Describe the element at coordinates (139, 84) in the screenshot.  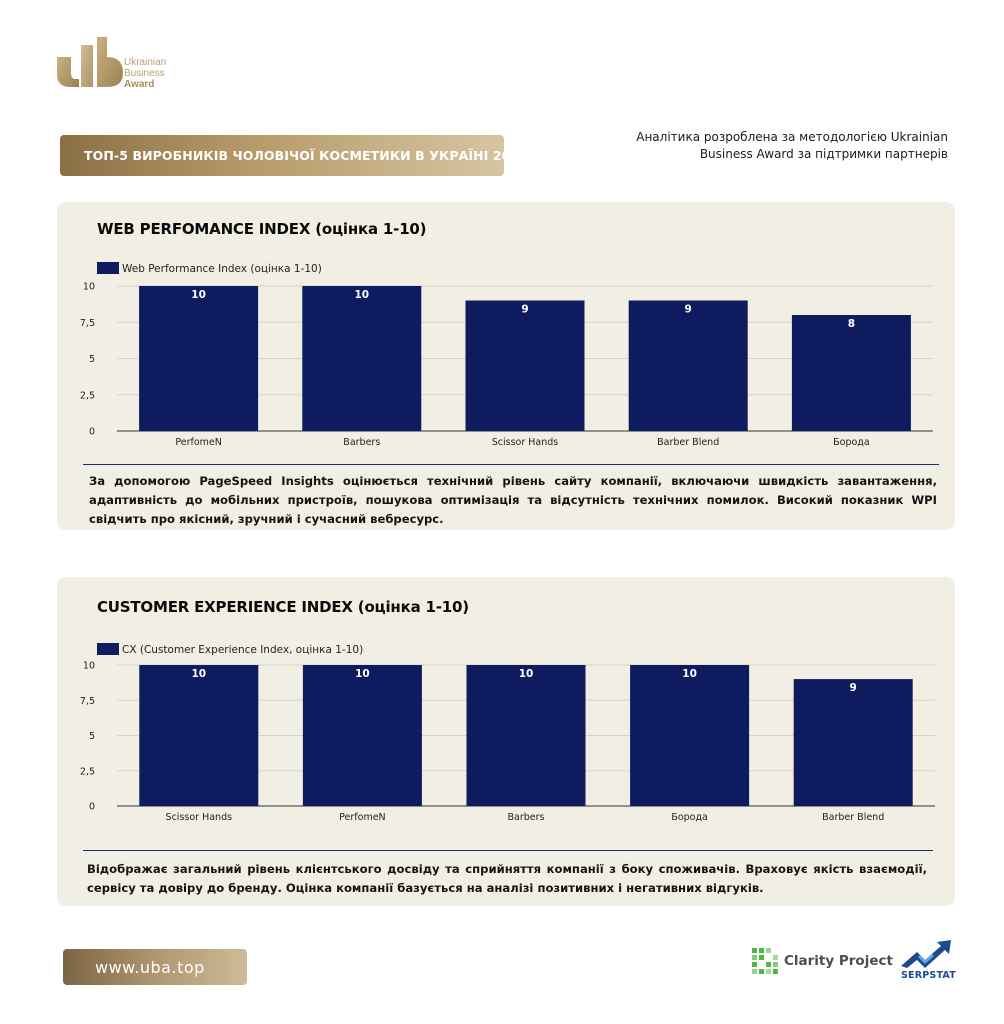
I see `logo-line-3: Award` at that location.